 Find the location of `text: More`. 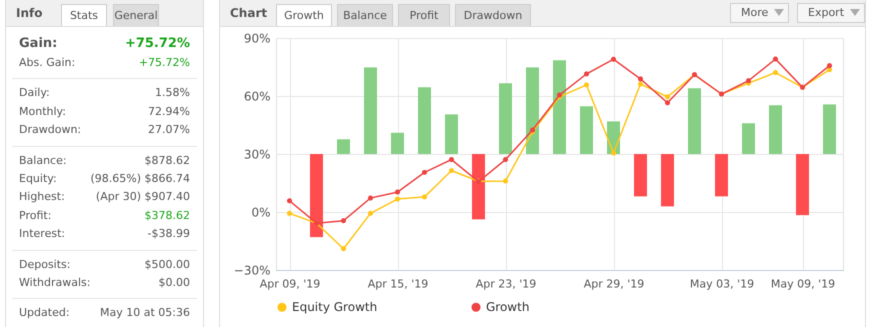

text: More is located at coordinates (754, 12).